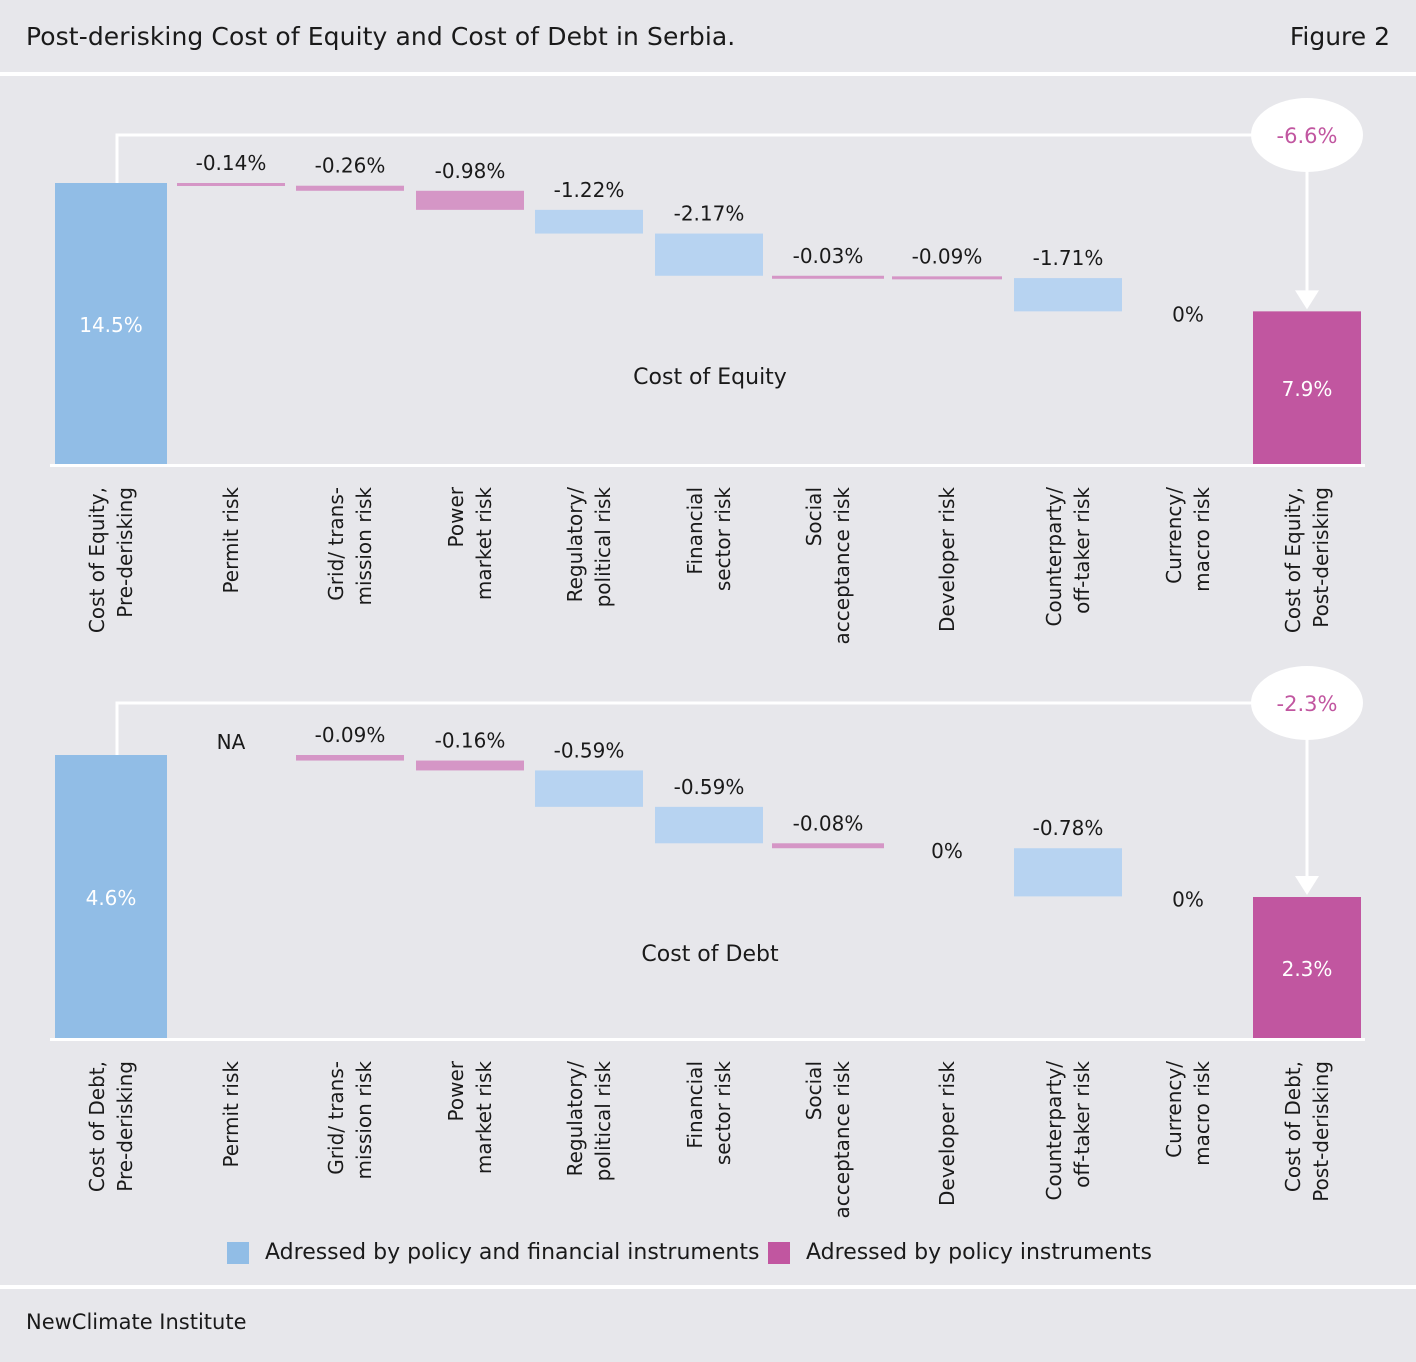  Describe the element at coordinates (97, 1126) in the screenshot. I see `category-label: Cost of Debt,` at that location.